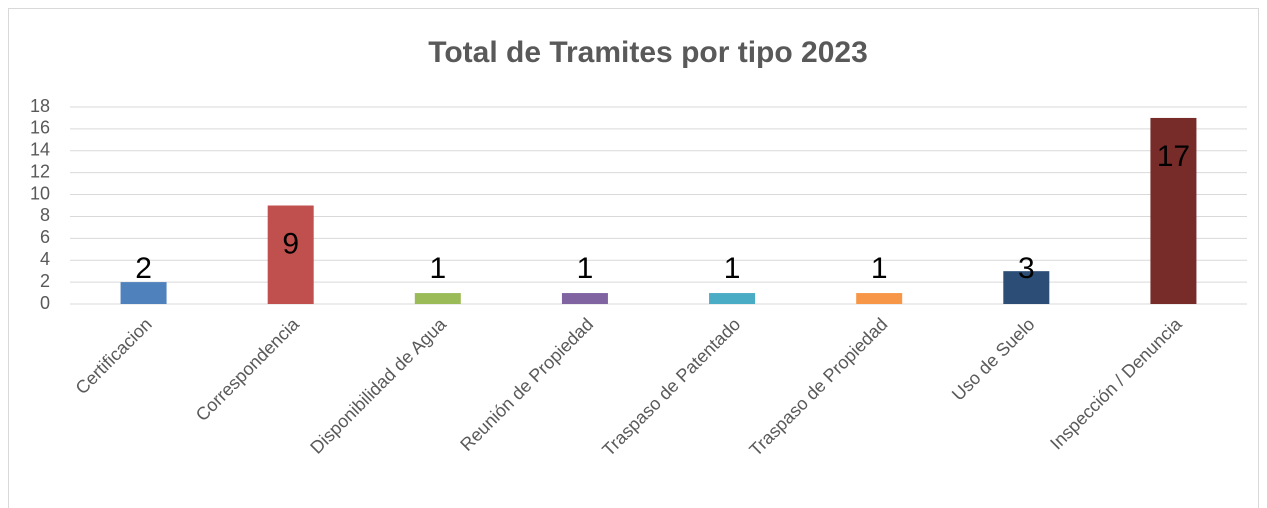 The image size is (1267, 508). Describe the element at coordinates (40, 193) in the screenshot. I see `y-tick-label: 10` at that location.